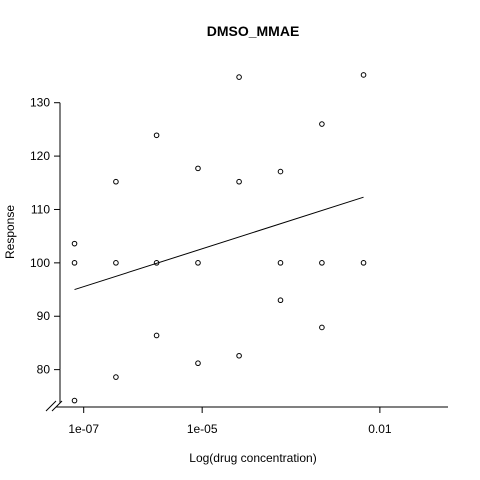  I want to click on y-tick-label: 110, so click(40, 209).